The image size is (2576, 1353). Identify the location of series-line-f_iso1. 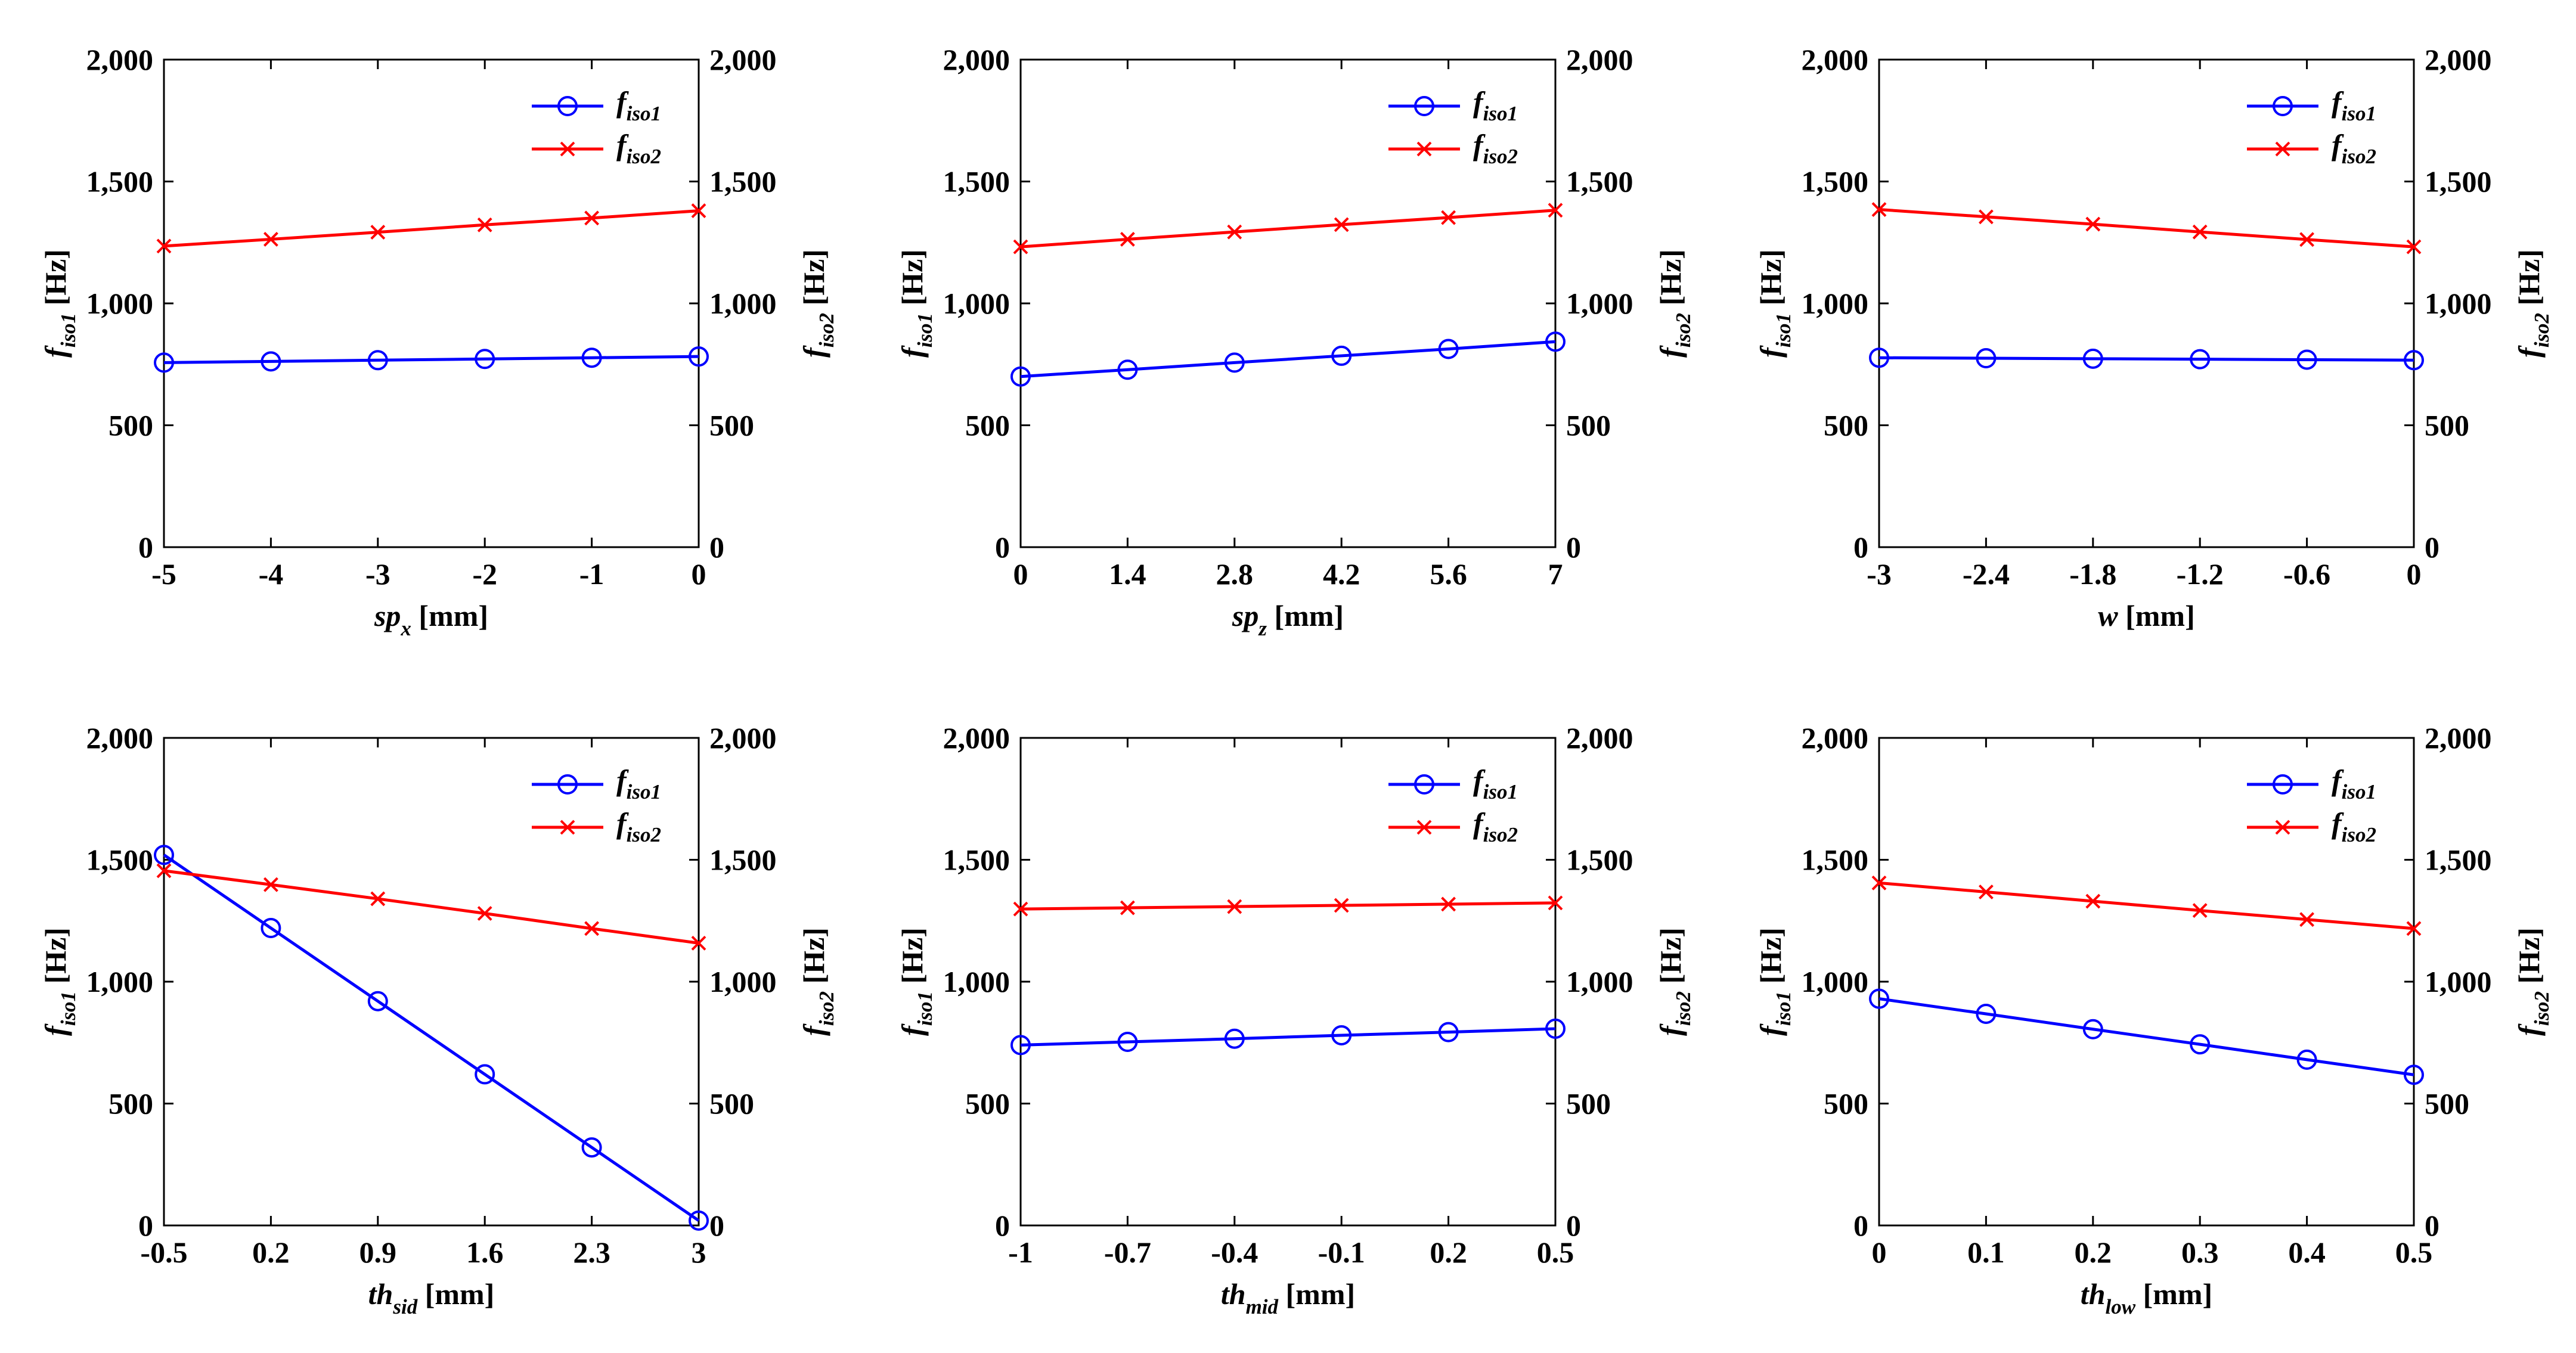
(2146, 359).